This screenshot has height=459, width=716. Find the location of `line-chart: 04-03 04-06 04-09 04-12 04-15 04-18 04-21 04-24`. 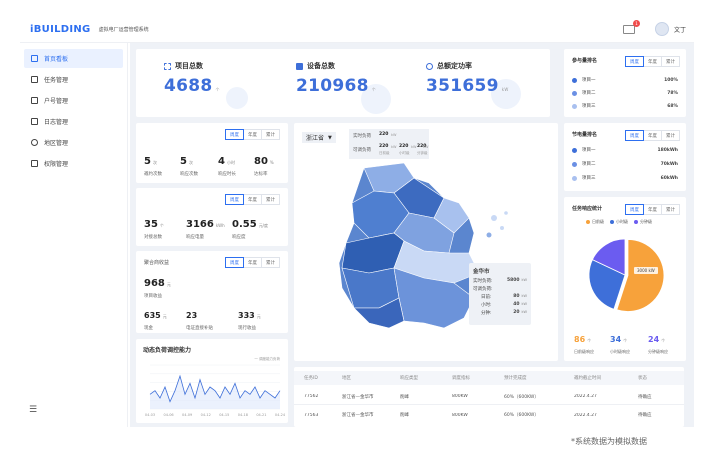

line-chart: 04-03 04-06 04-09 04-12 04-15 04-18 04-21 04-24 is located at coordinates (215, 390).